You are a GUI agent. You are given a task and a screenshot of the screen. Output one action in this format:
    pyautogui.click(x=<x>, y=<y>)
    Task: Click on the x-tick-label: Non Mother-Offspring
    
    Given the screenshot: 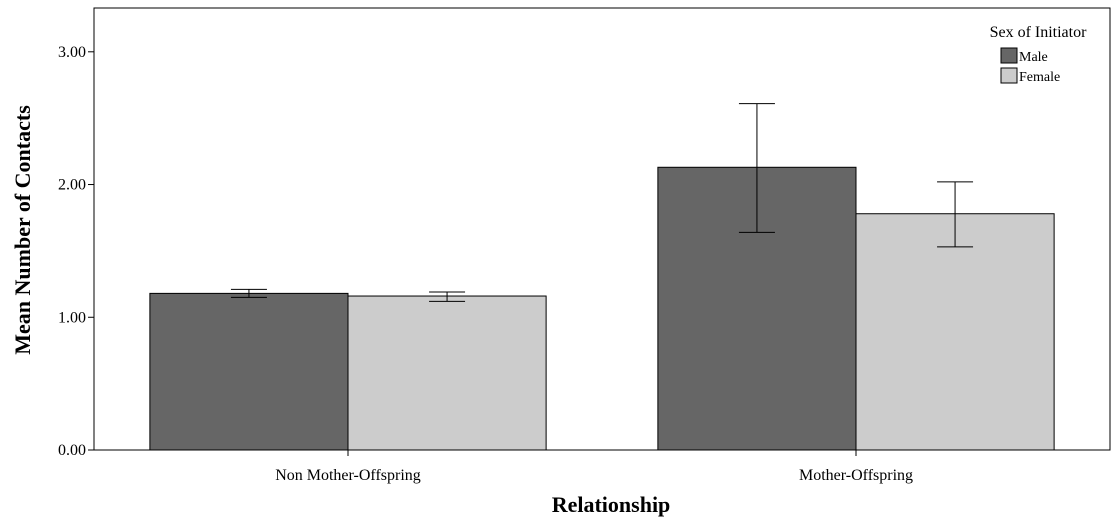 What is the action you would take?
    pyautogui.click(x=348, y=475)
    